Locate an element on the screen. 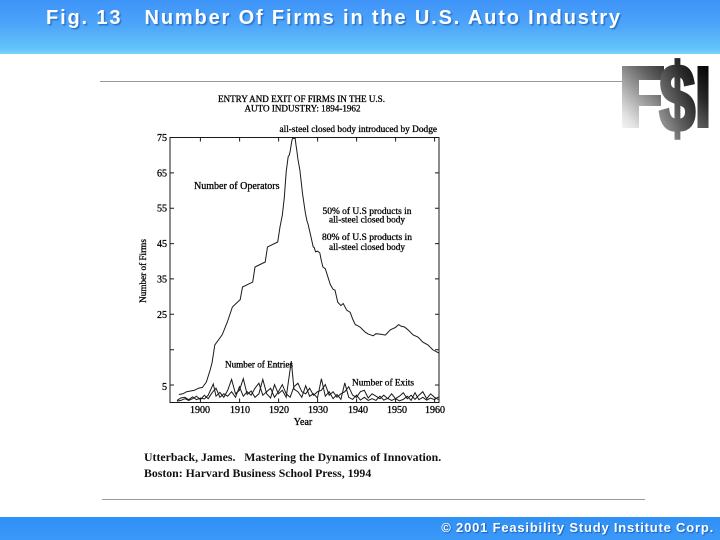  svg-text: 25 is located at coordinates (162, 315).